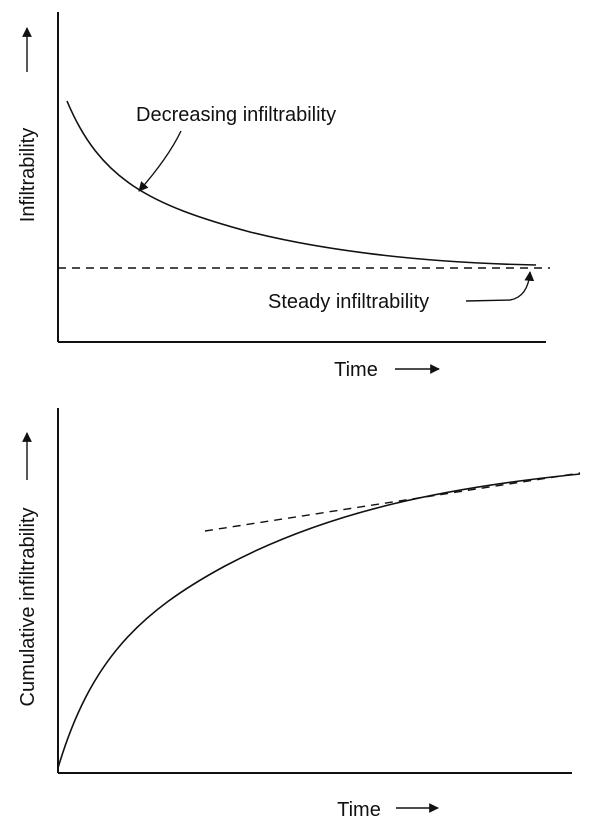  I want to click on top-y-axis-label: Infiltrability, so click(28, 175).